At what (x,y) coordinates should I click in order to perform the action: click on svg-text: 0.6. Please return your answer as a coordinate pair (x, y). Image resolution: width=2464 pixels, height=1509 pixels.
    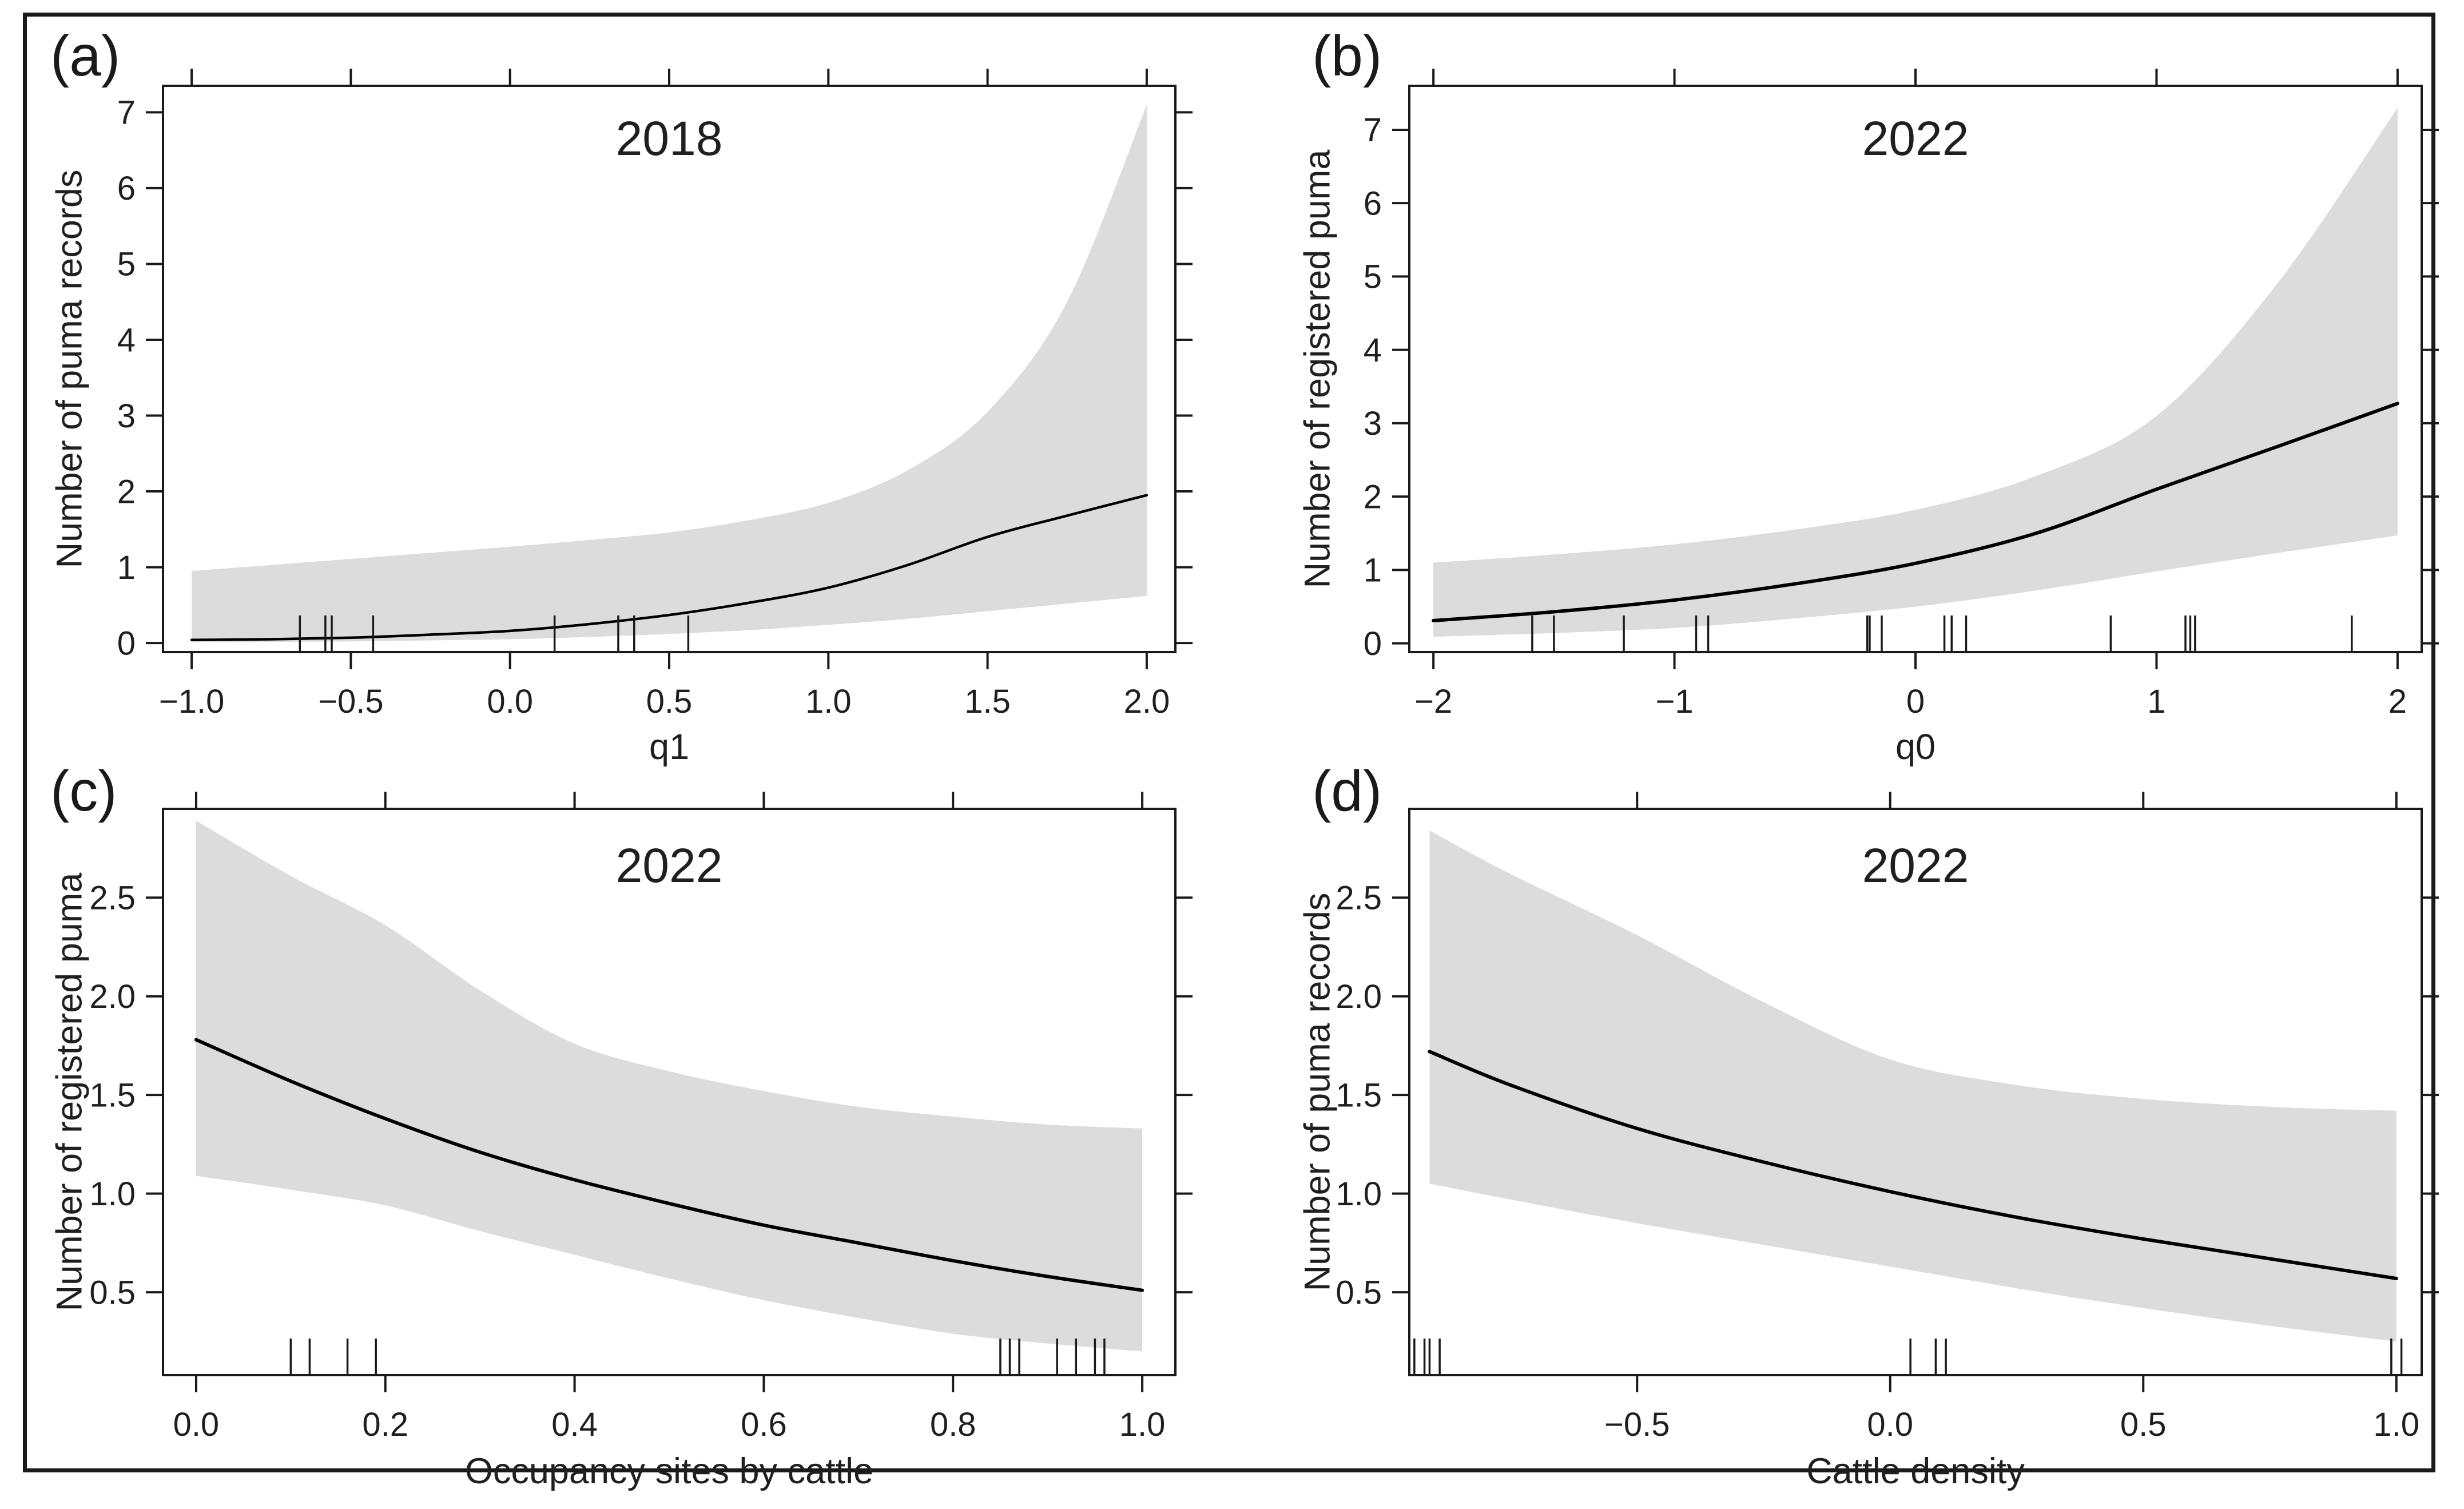
    Looking at the image, I should click on (764, 1424).